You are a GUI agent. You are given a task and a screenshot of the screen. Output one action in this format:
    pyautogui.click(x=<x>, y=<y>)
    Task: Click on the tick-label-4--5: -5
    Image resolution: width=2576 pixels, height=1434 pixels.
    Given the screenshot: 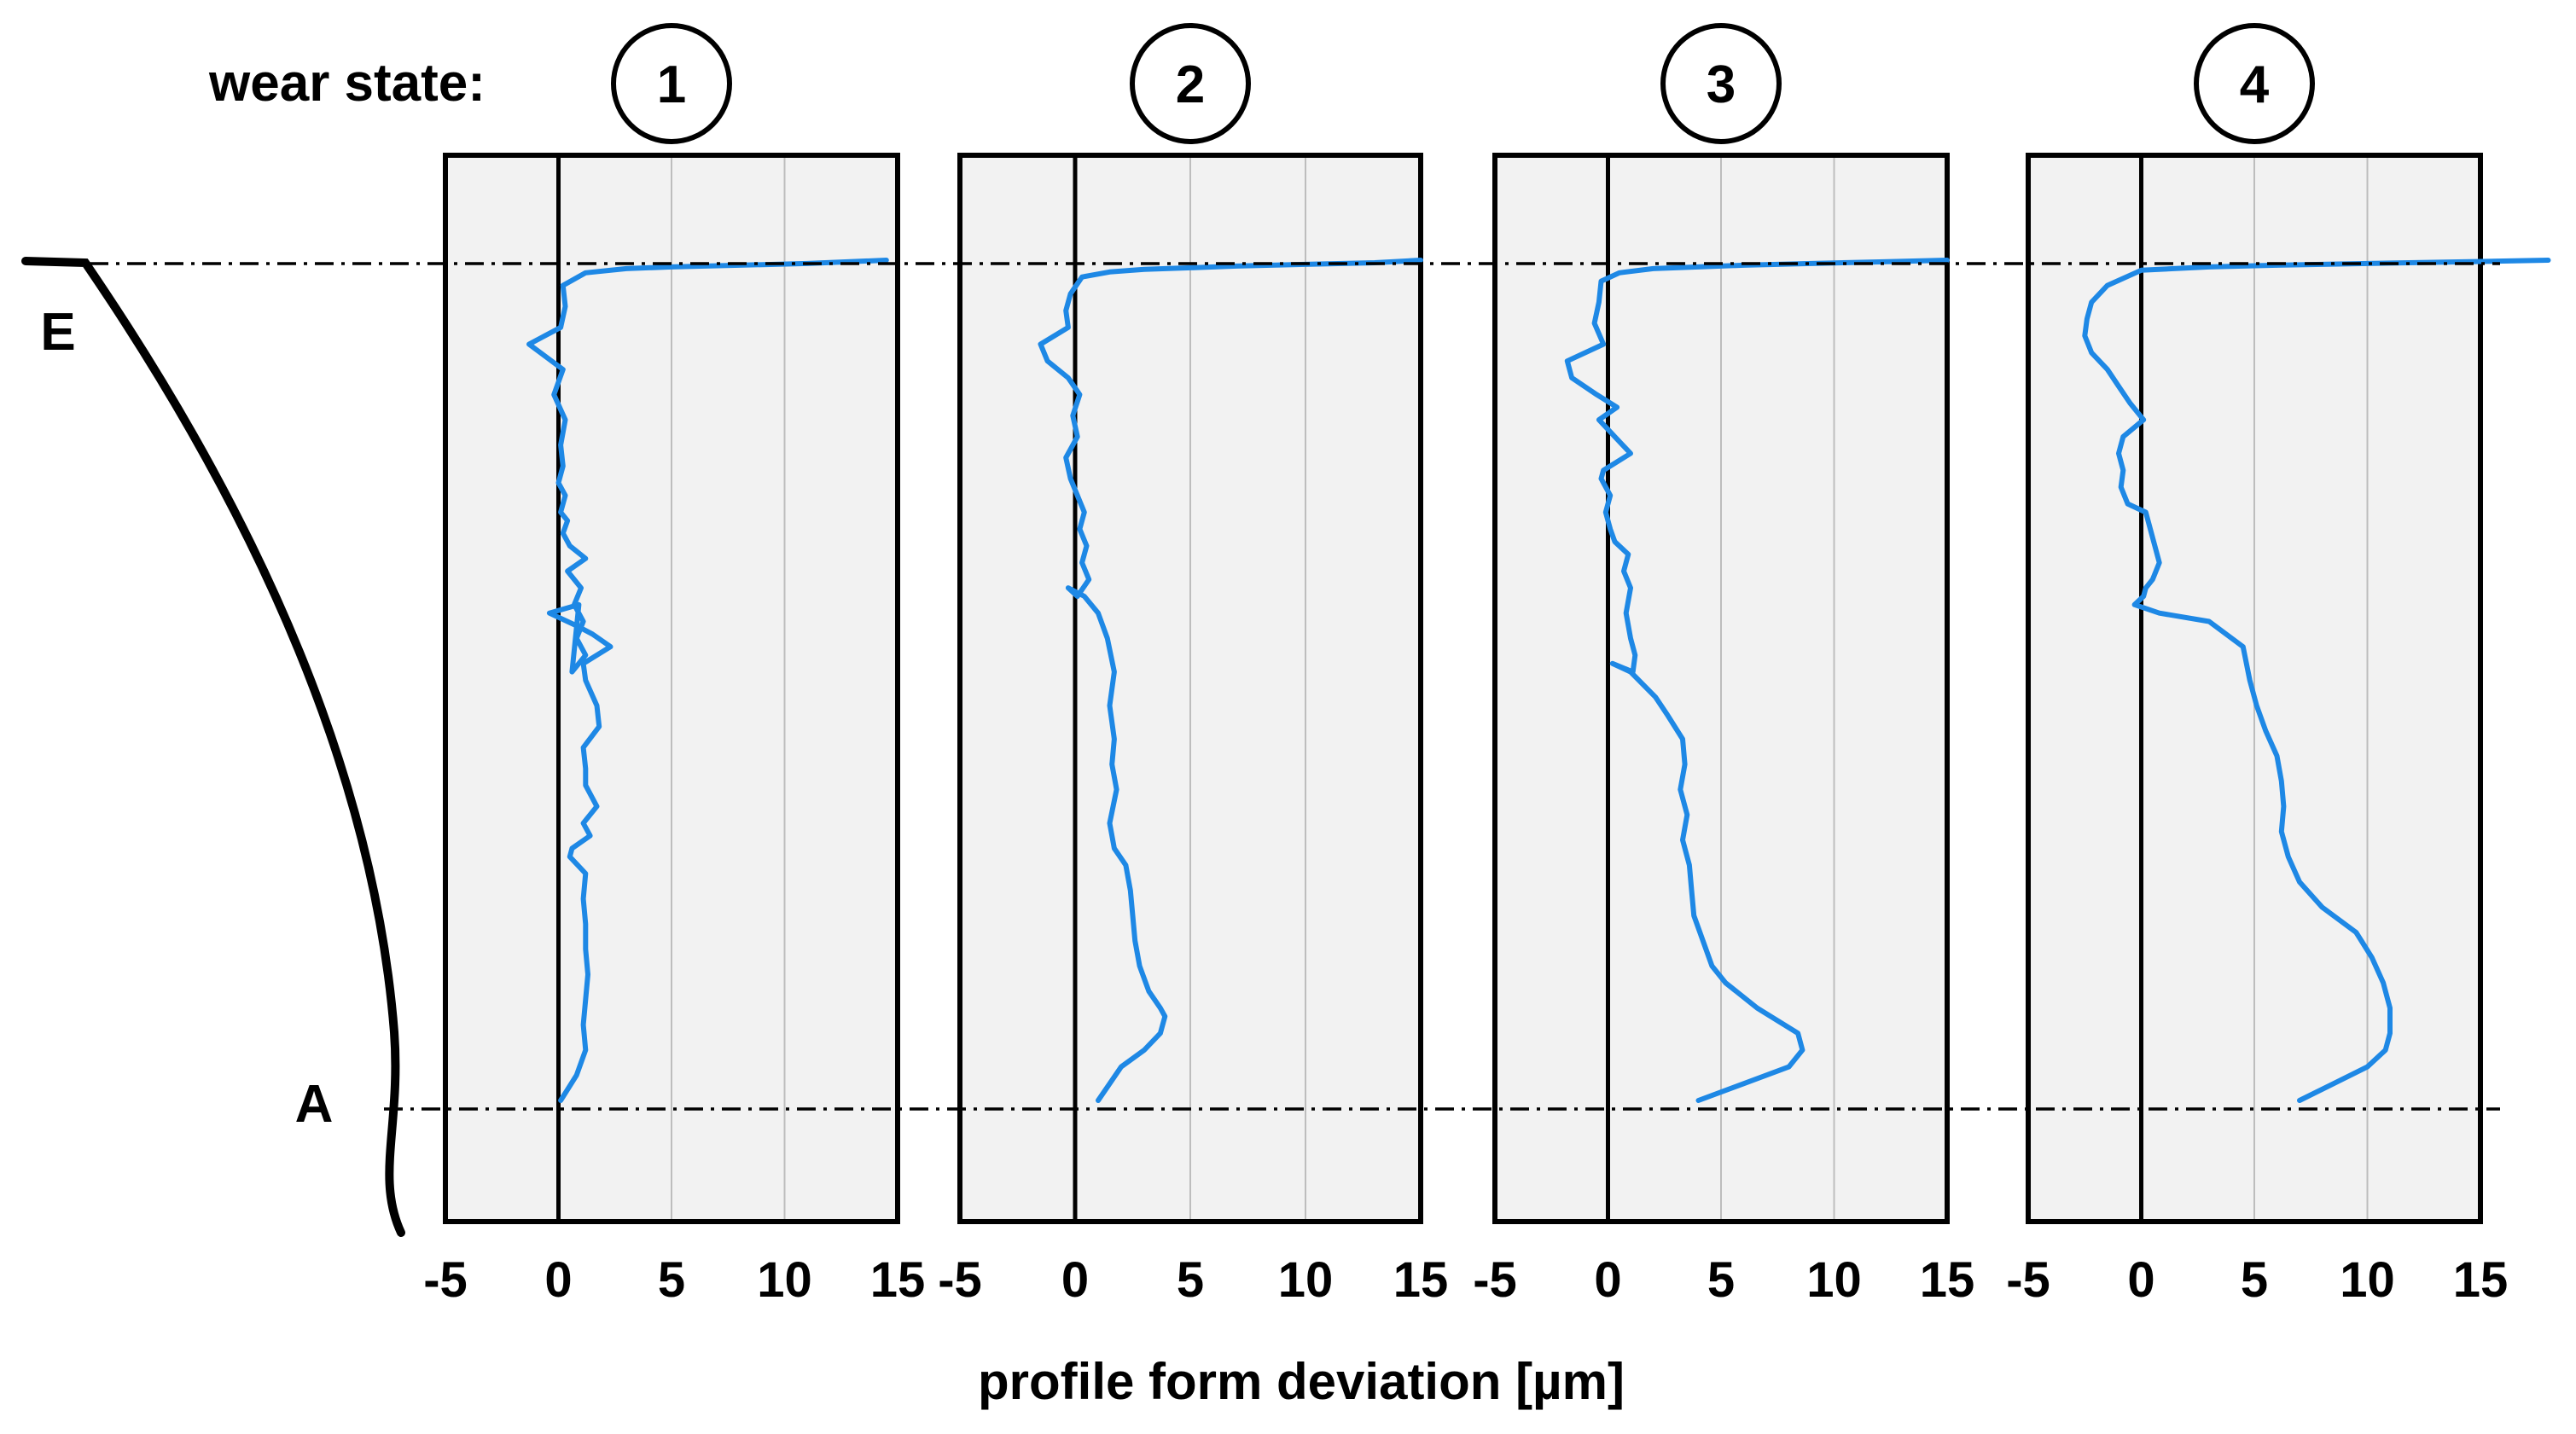 What is the action you would take?
    pyautogui.click(x=2028, y=1280)
    